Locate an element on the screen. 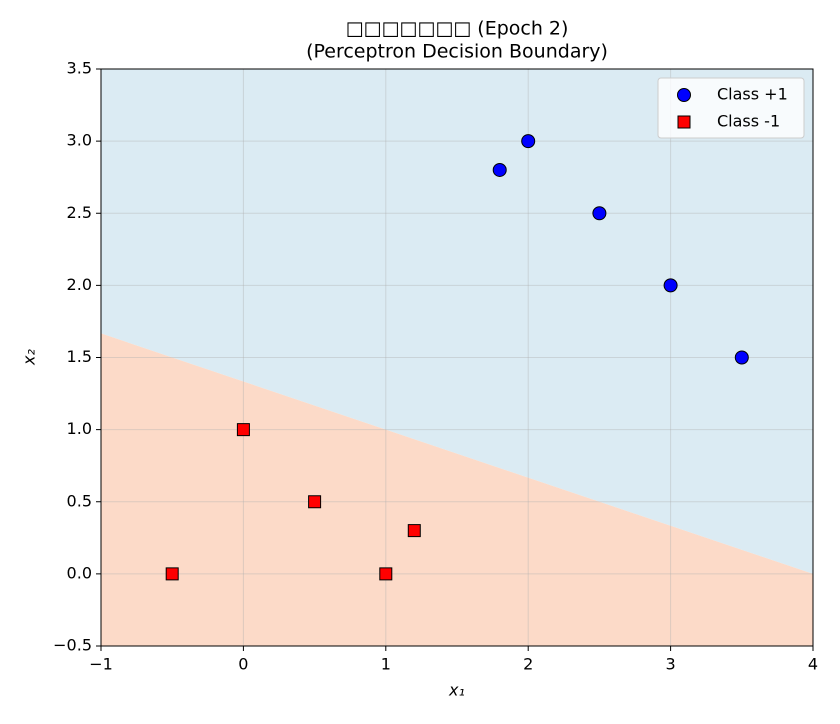  chart-subtitle: (Perceptron Decision Boundary) is located at coordinates (457, 52).